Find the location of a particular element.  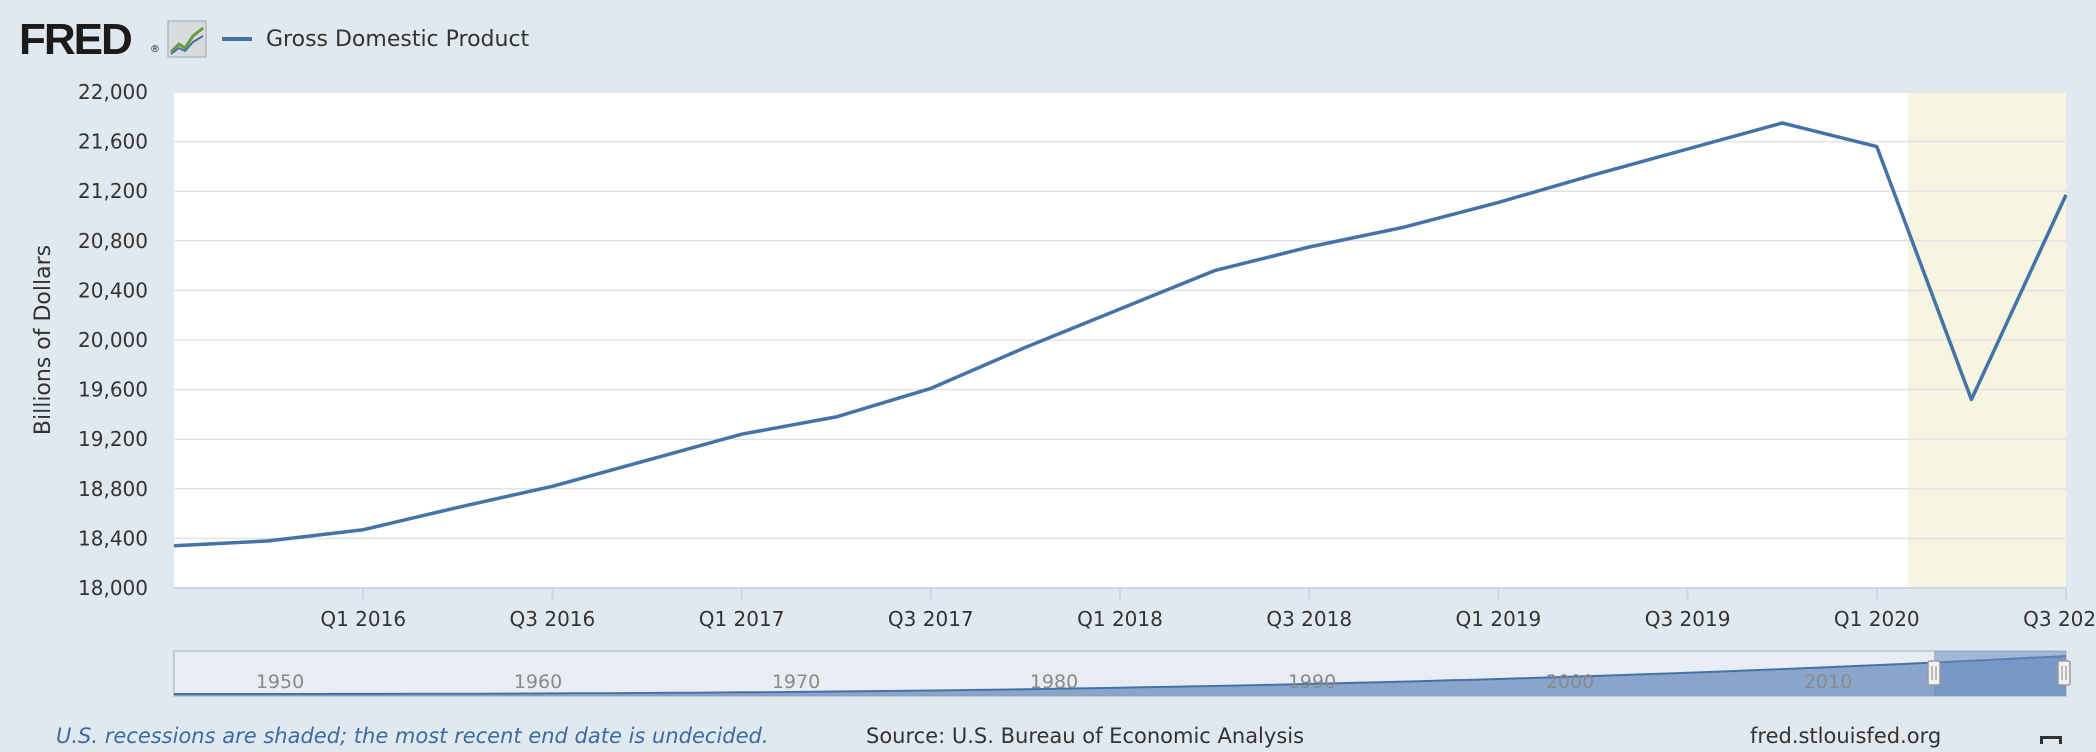

y-tick-label: 18,400 is located at coordinates (113, 538).